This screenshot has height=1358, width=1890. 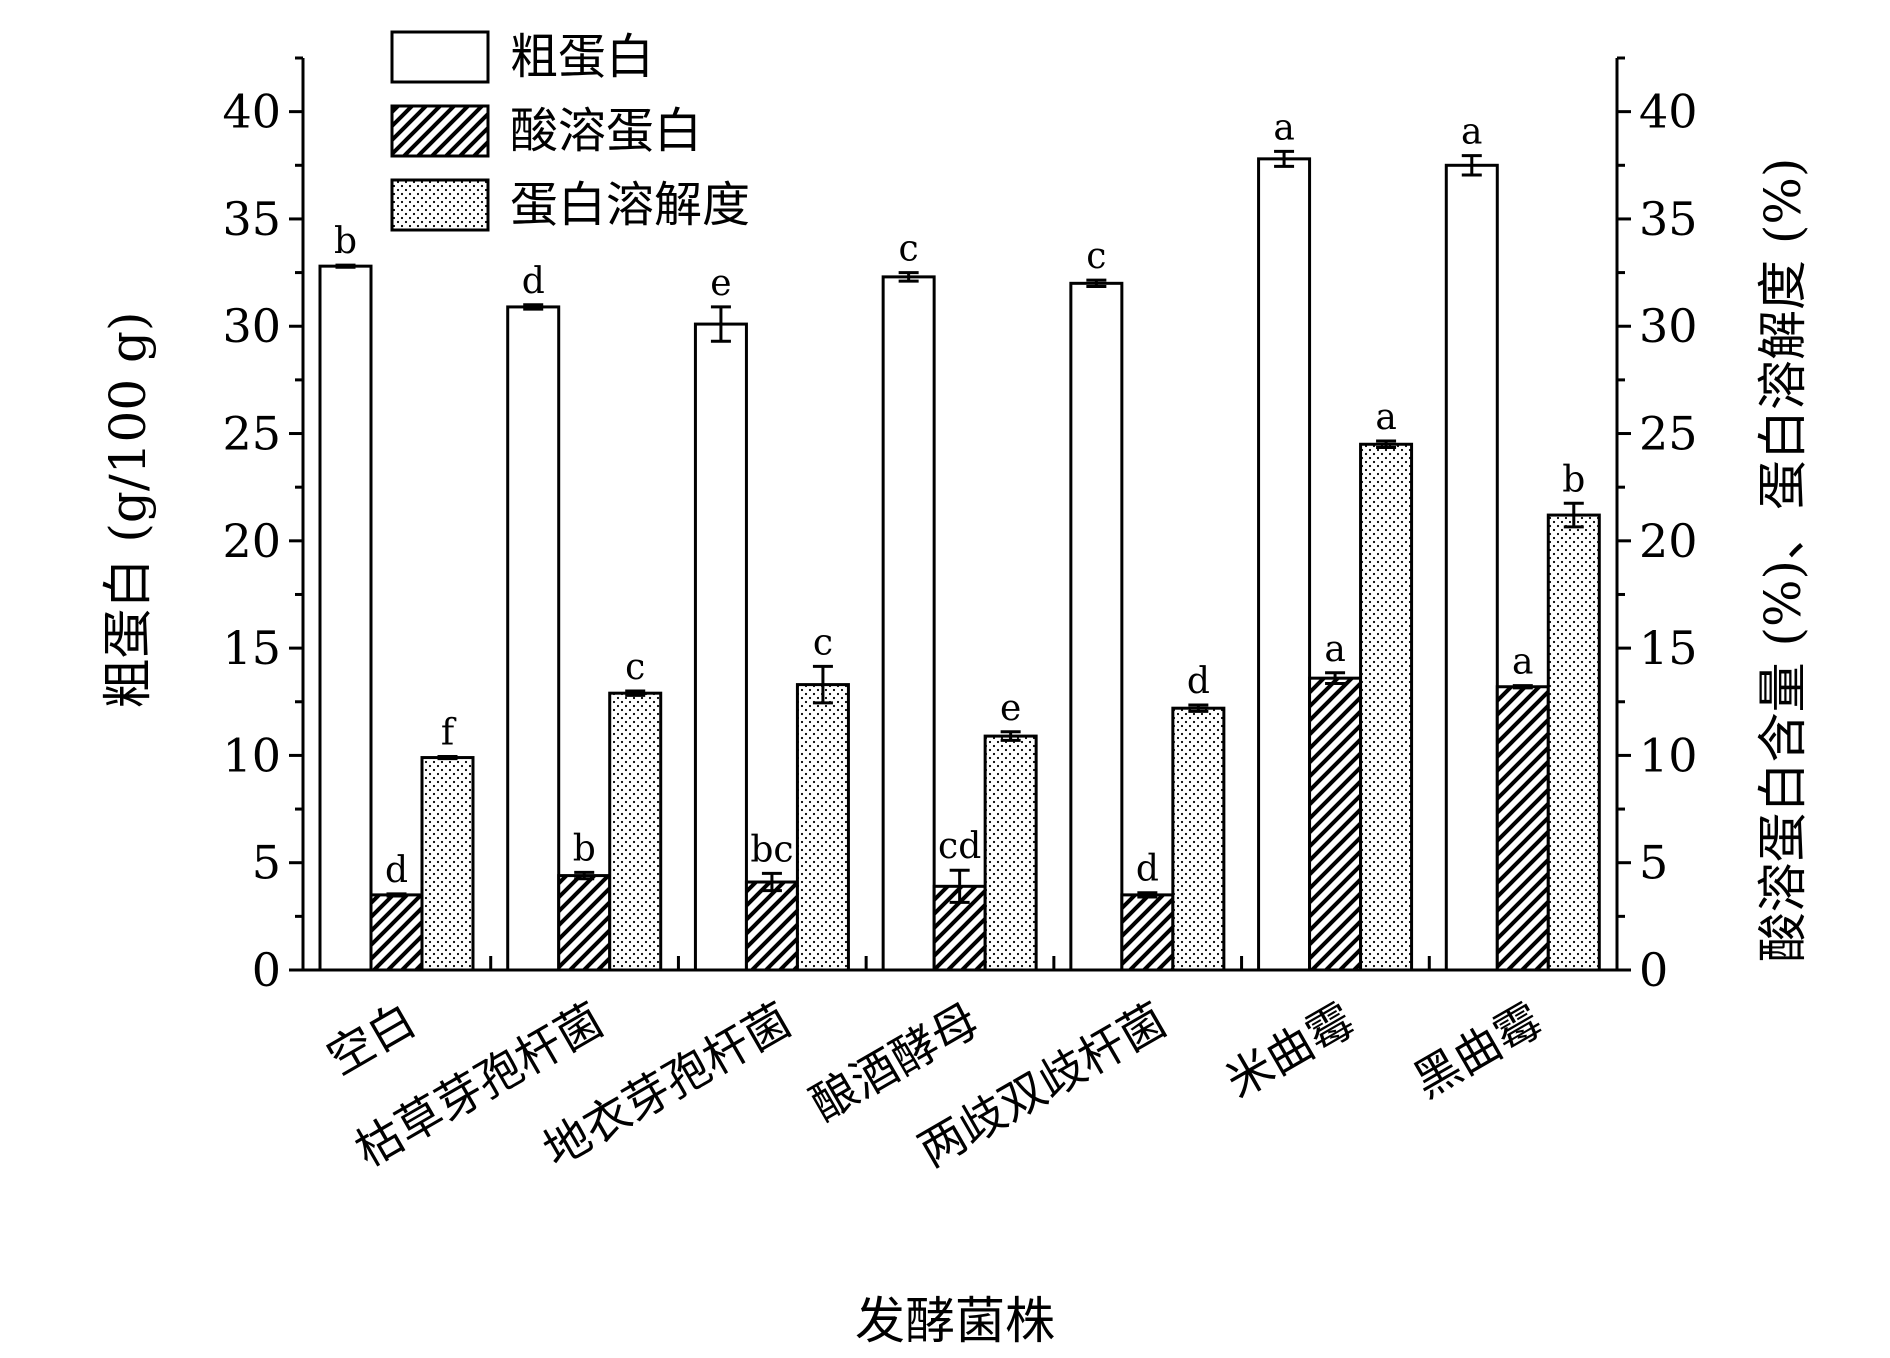 What do you see at coordinates (266, 863) in the screenshot?
I see `y-tick-label-left: 5` at bounding box center [266, 863].